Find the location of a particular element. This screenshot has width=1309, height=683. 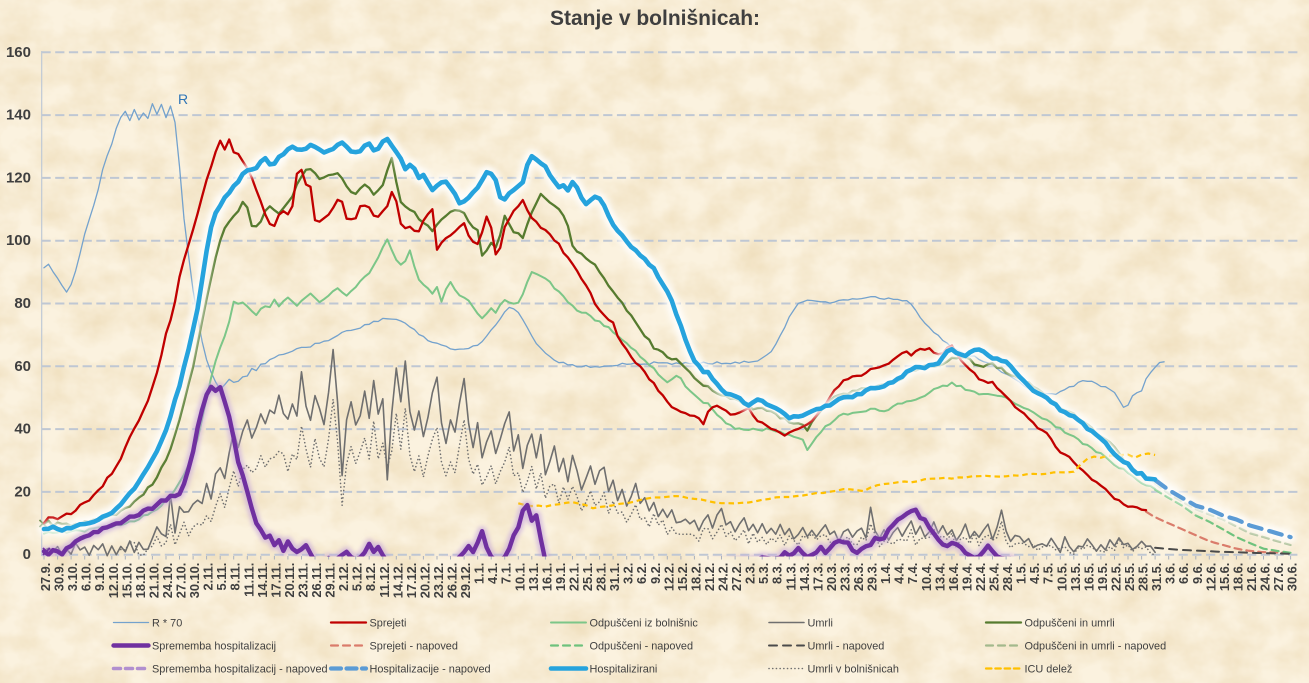

svg-text: 24.6. is located at coordinates (1265, 577).